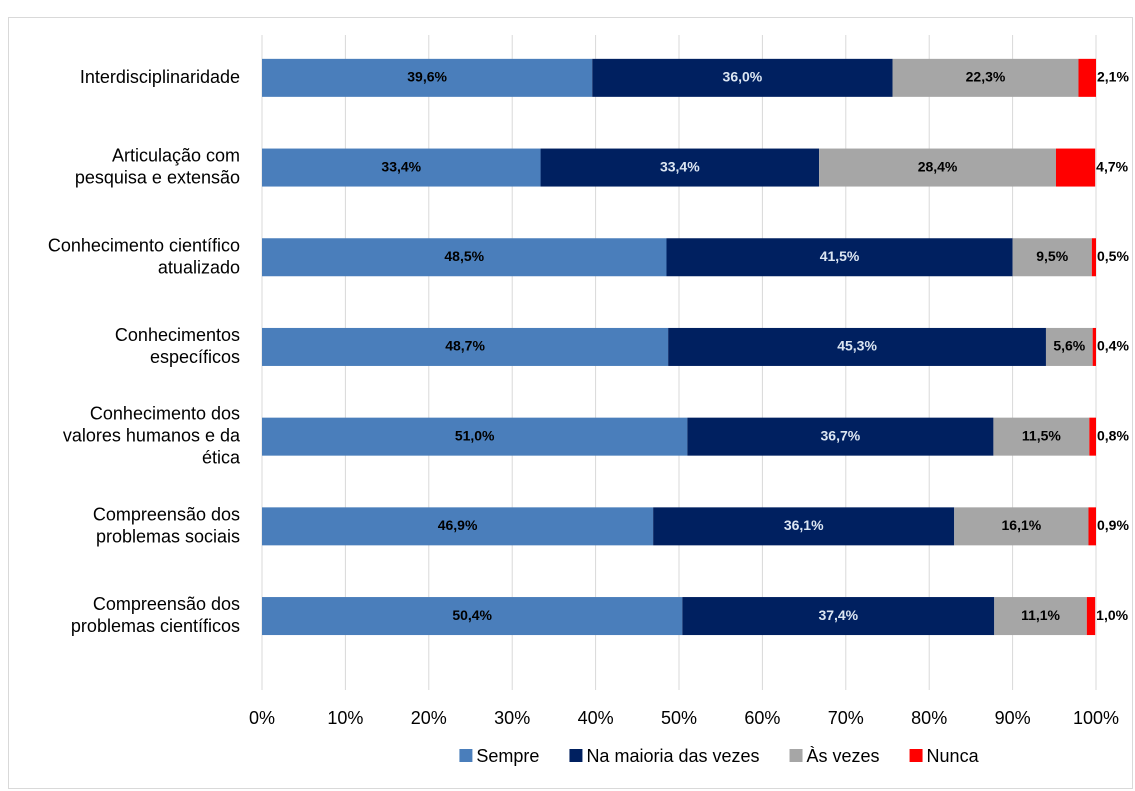  I want to click on category-label-line: Articulação com, so click(176, 155).